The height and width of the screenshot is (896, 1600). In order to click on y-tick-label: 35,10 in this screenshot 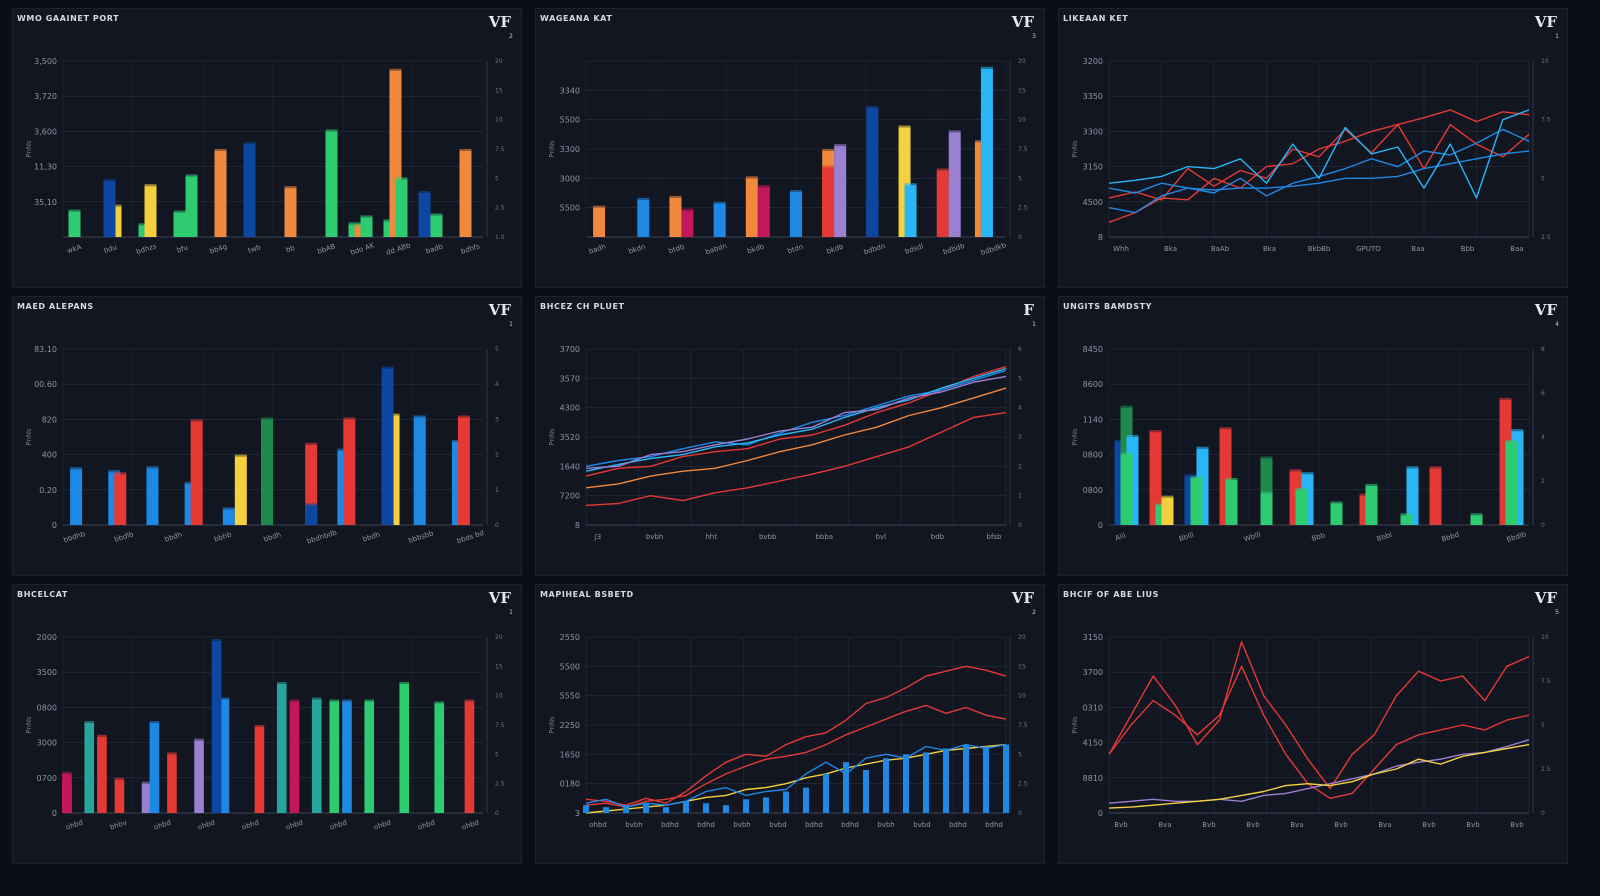, I will do `click(45, 202)`.